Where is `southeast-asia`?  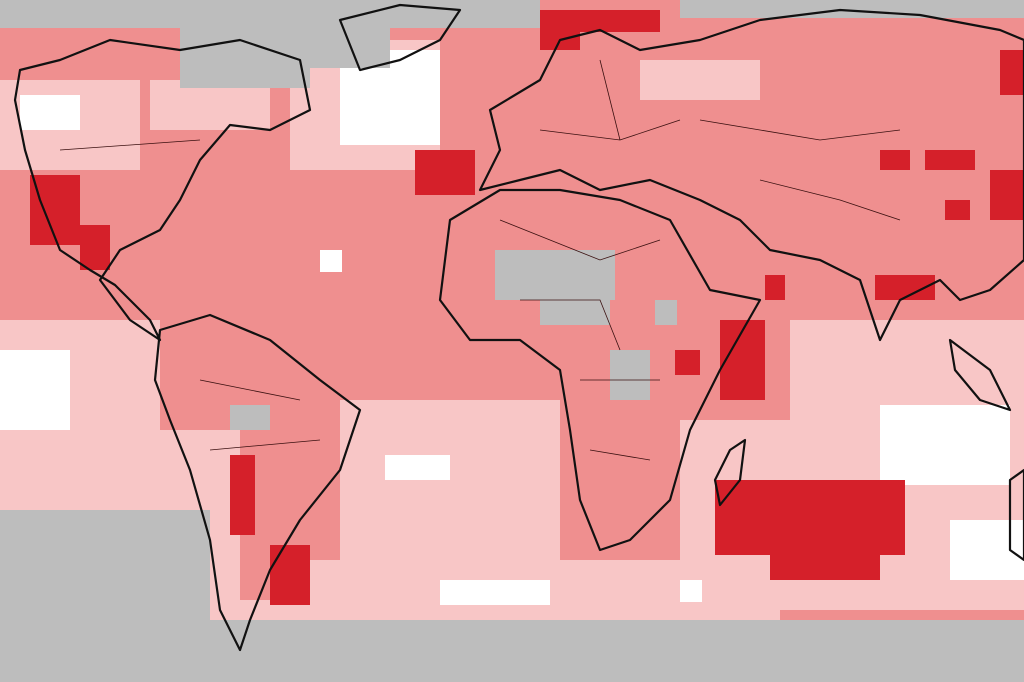 southeast-asia is located at coordinates (980, 375).